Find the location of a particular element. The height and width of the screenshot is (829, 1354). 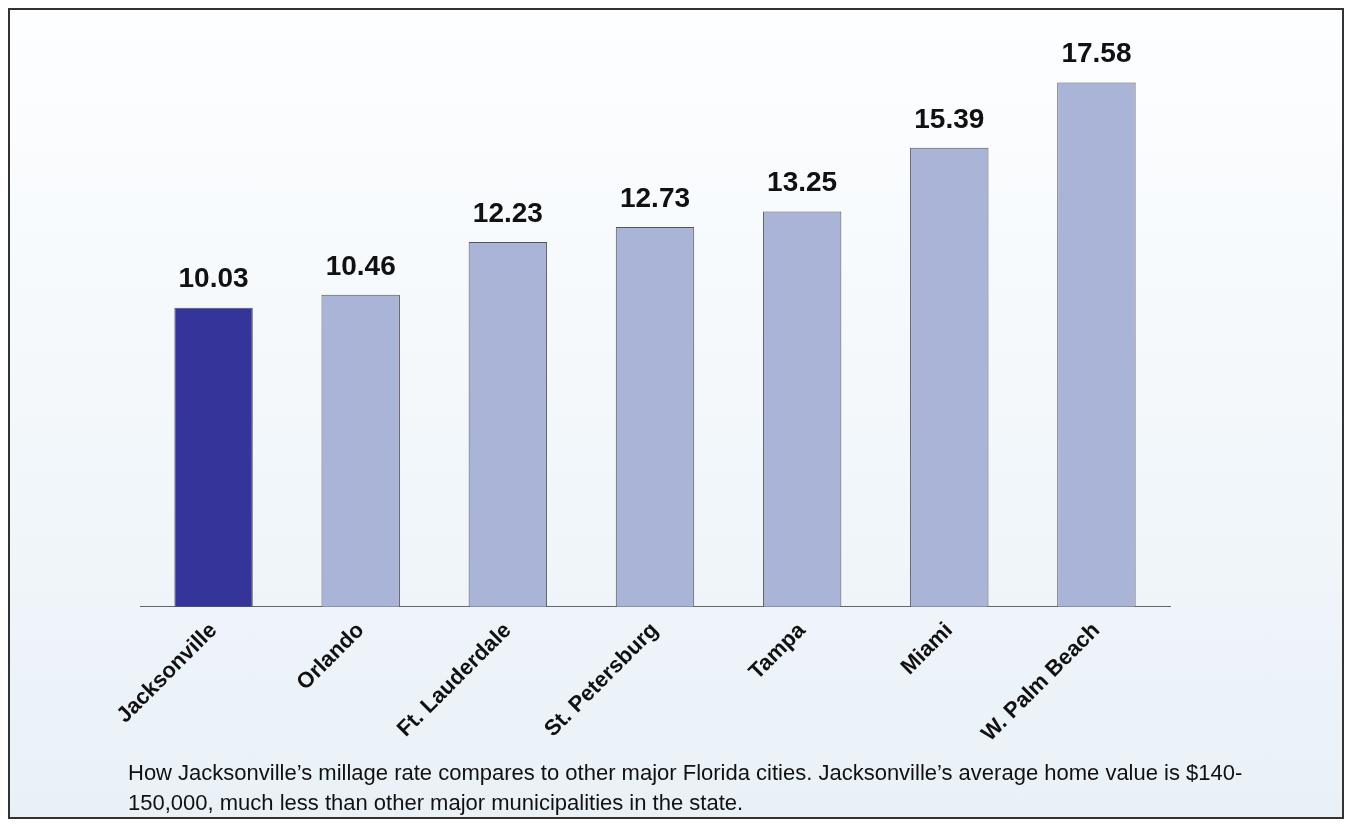

data-label: 17.58 is located at coordinates (1096, 53).